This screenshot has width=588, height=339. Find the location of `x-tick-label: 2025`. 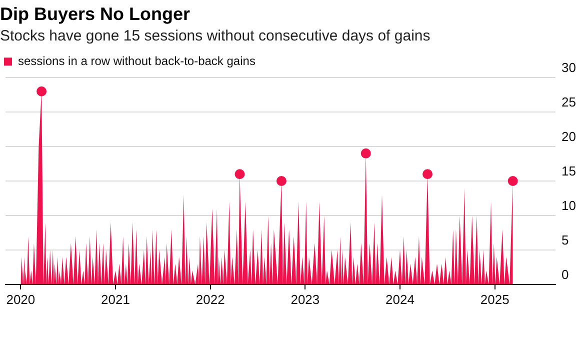

x-tick-label: 2025 is located at coordinates (495, 299).